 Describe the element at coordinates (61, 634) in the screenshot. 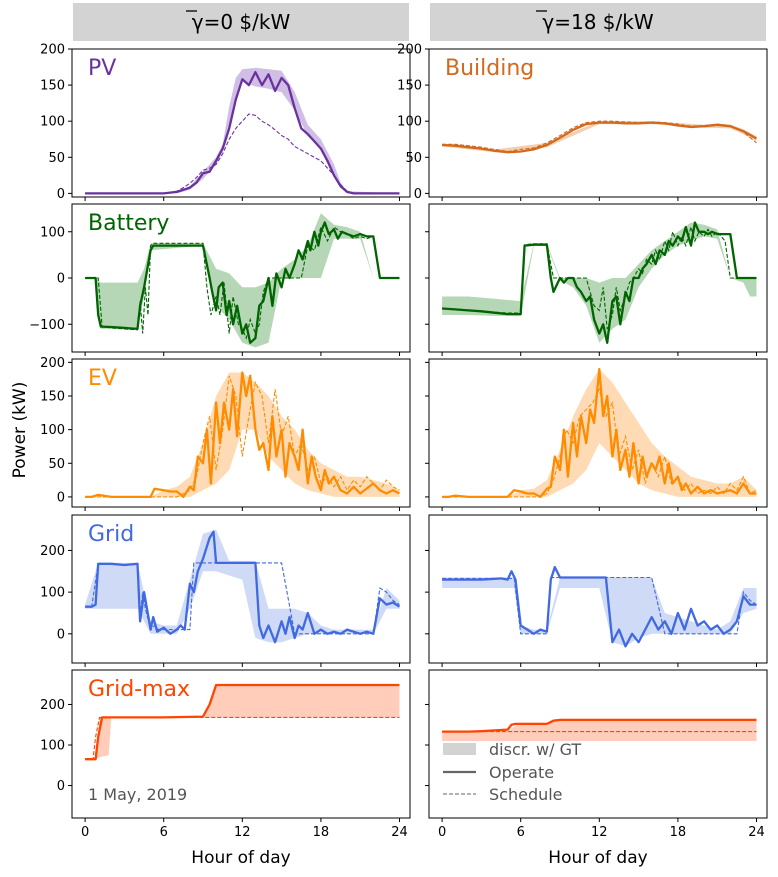

I see `panel-grid-left-ytick-label: 0` at that location.